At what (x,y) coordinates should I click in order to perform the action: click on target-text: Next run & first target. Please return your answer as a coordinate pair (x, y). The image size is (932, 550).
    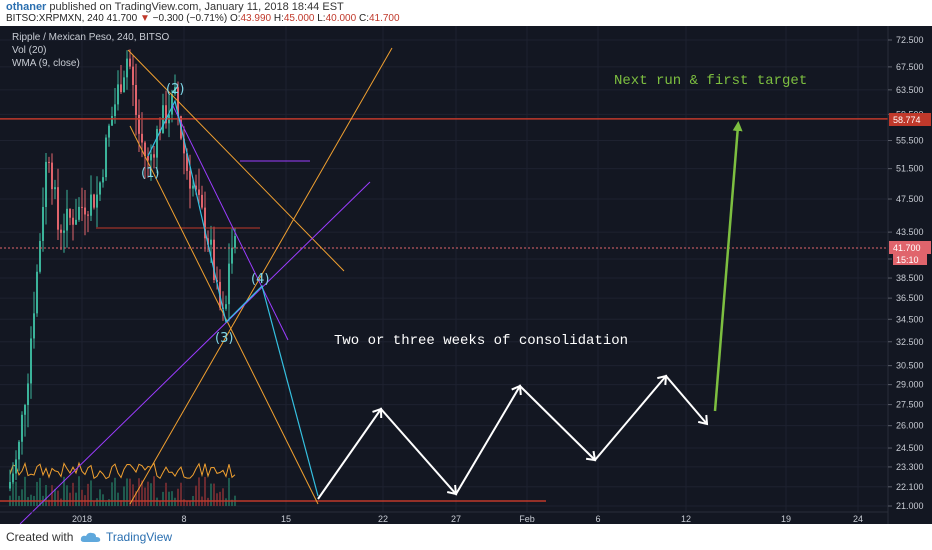
    Looking at the image, I should click on (710, 81).